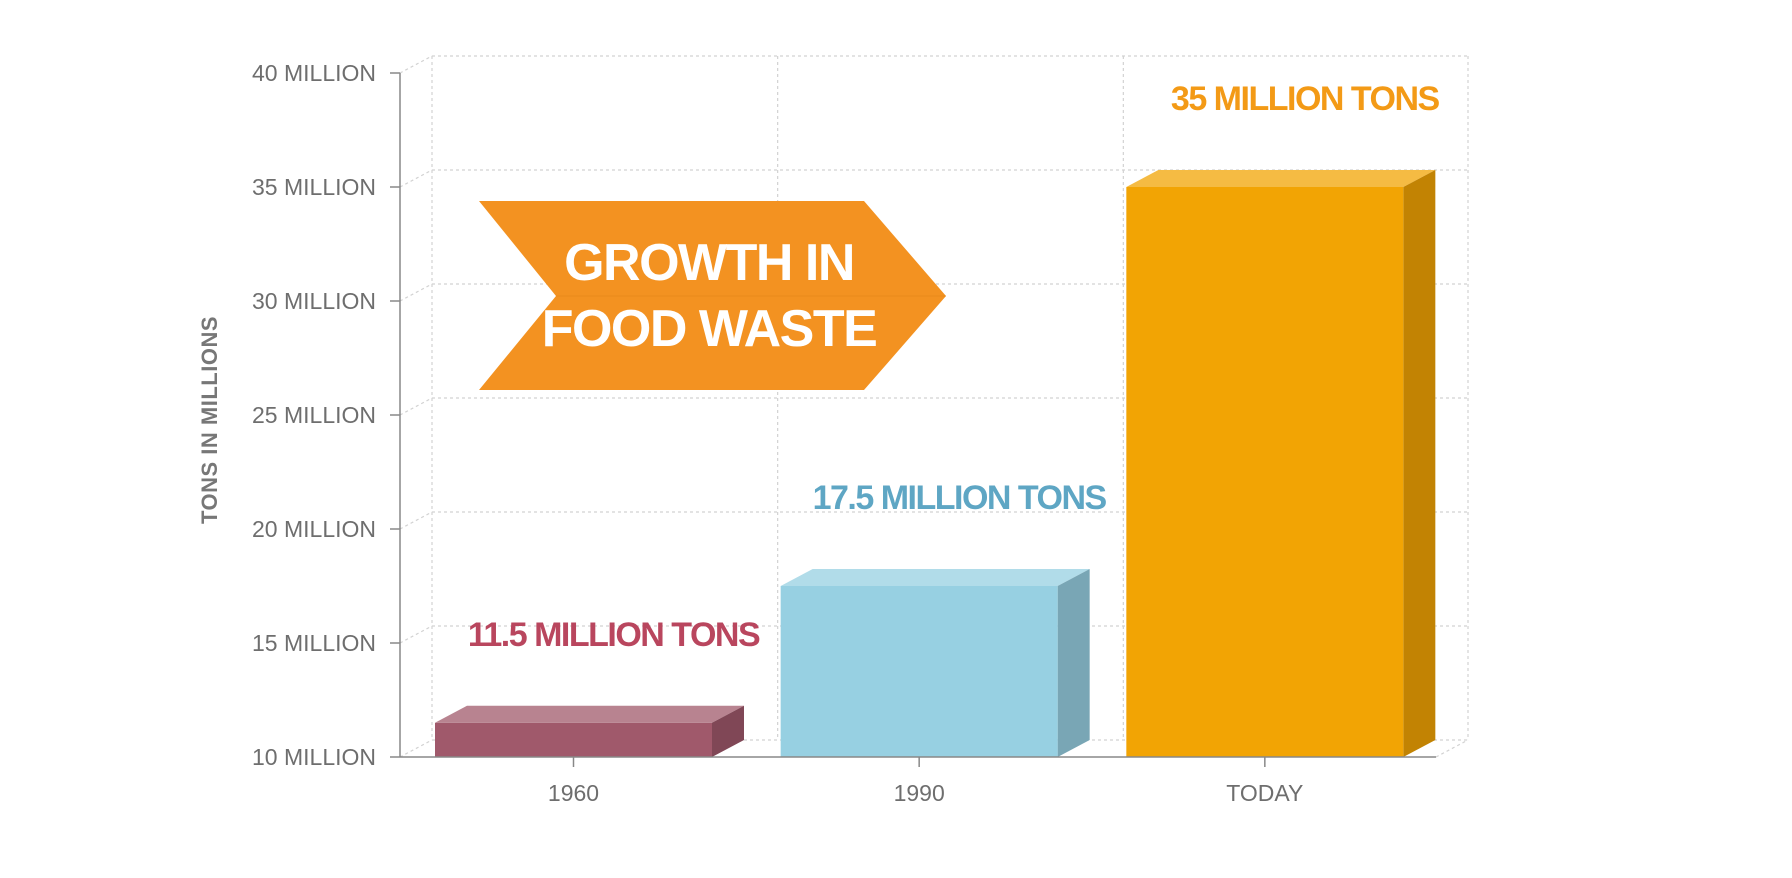  Describe the element at coordinates (573, 793) in the screenshot. I see `x-tick-label: 1960` at that location.